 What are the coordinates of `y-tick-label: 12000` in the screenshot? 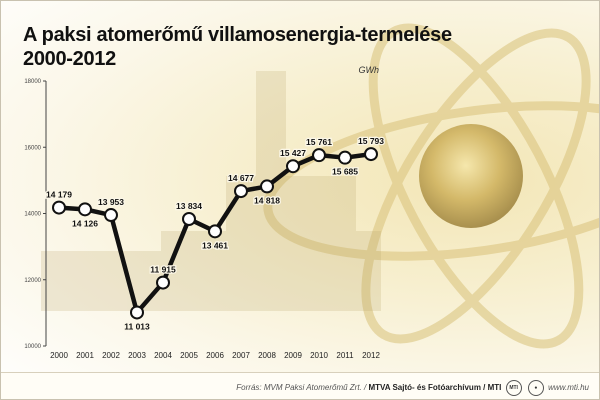 It's located at (32, 281).